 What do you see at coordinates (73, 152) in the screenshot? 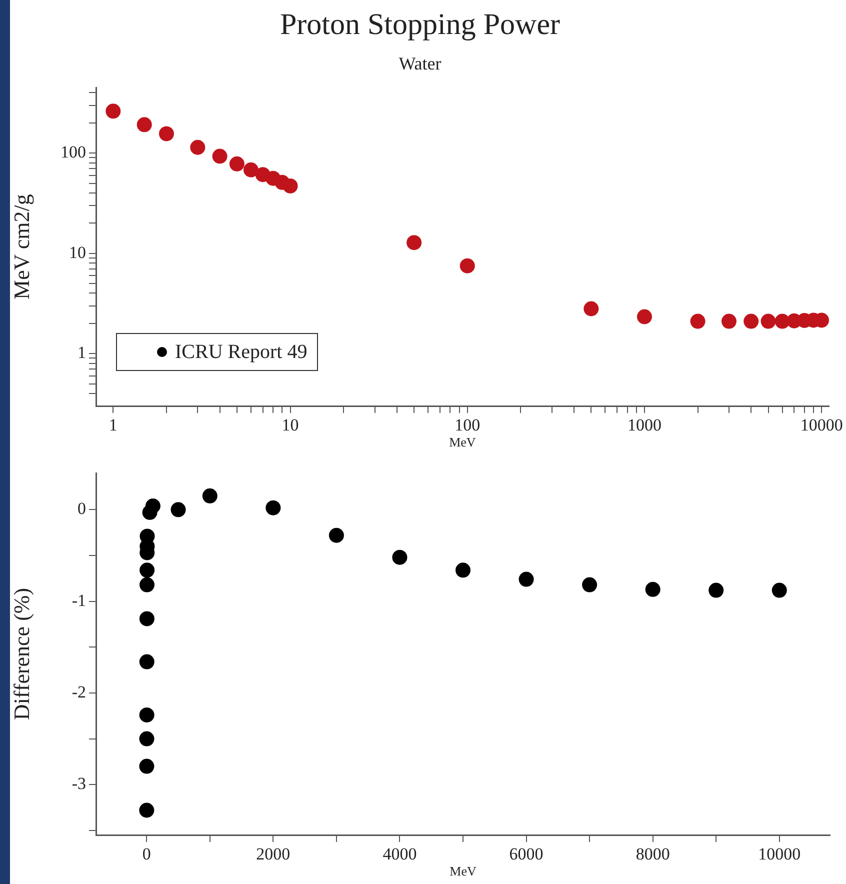
I see `y-tick-label: 100` at bounding box center [73, 152].